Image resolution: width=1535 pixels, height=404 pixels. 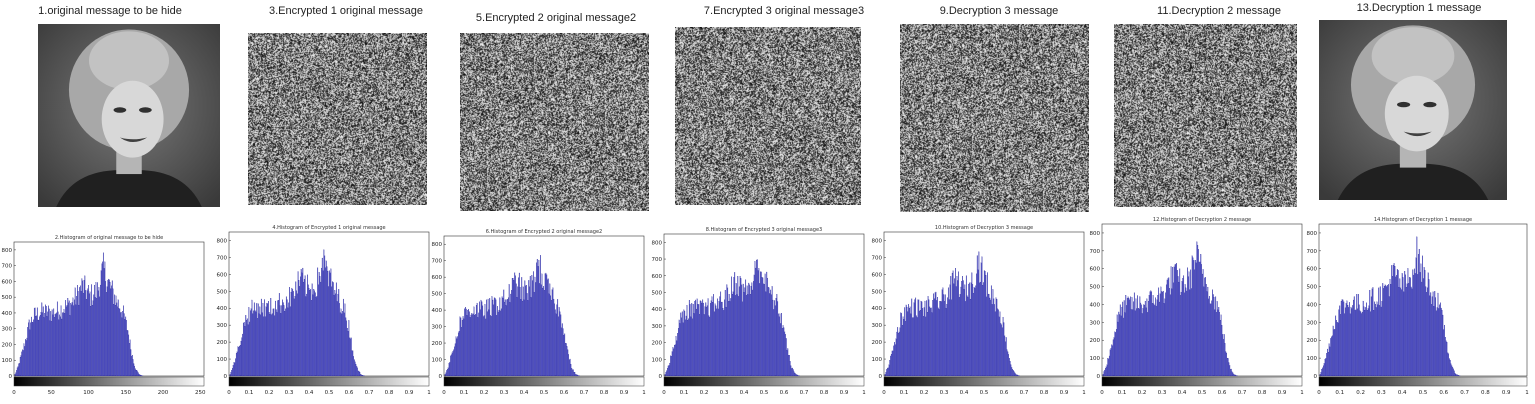 I want to click on y-tick-label: 200, so click(x=877, y=343).